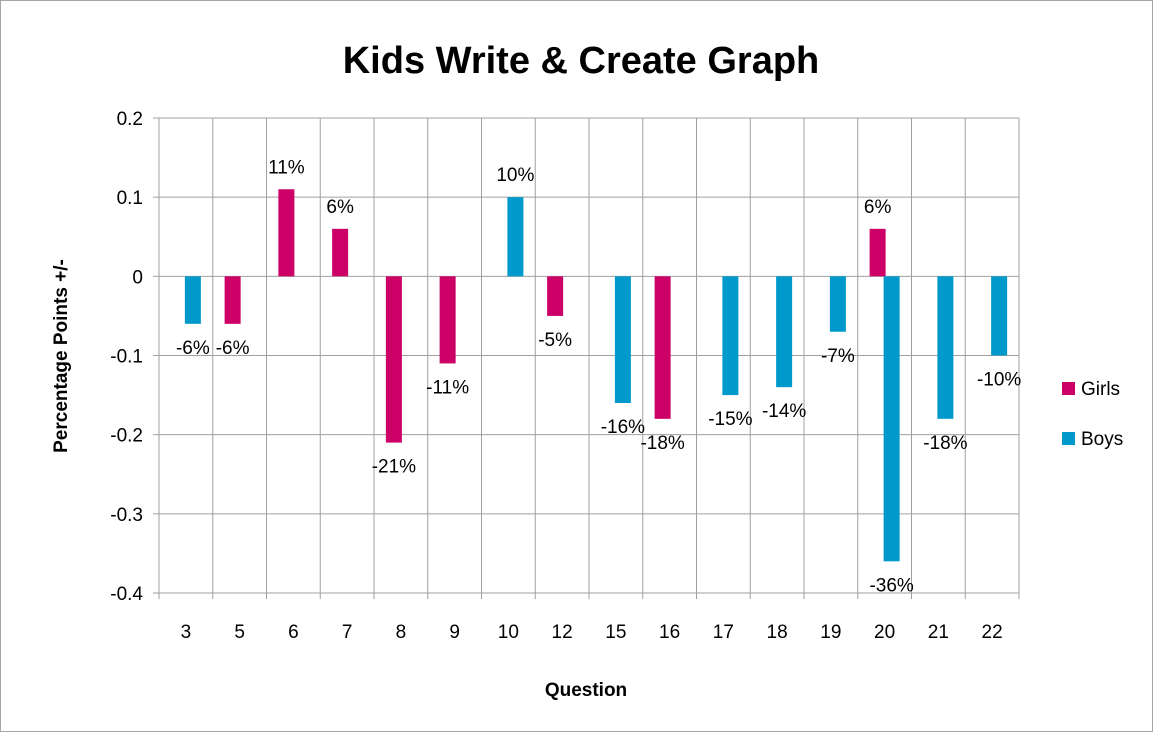  I want to click on x-tick-label: 19, so click(830, 632).